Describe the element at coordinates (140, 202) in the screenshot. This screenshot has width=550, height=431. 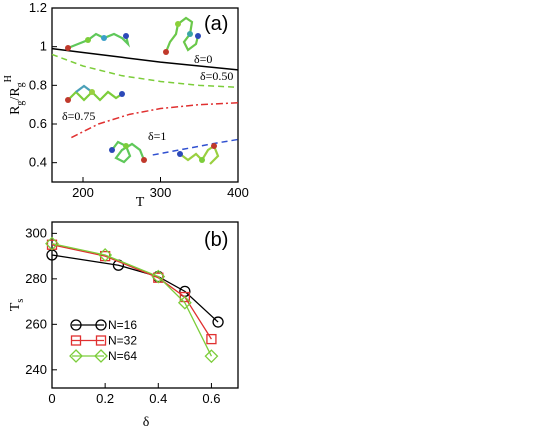
I see `panel-a-xlabel: T` at that location.